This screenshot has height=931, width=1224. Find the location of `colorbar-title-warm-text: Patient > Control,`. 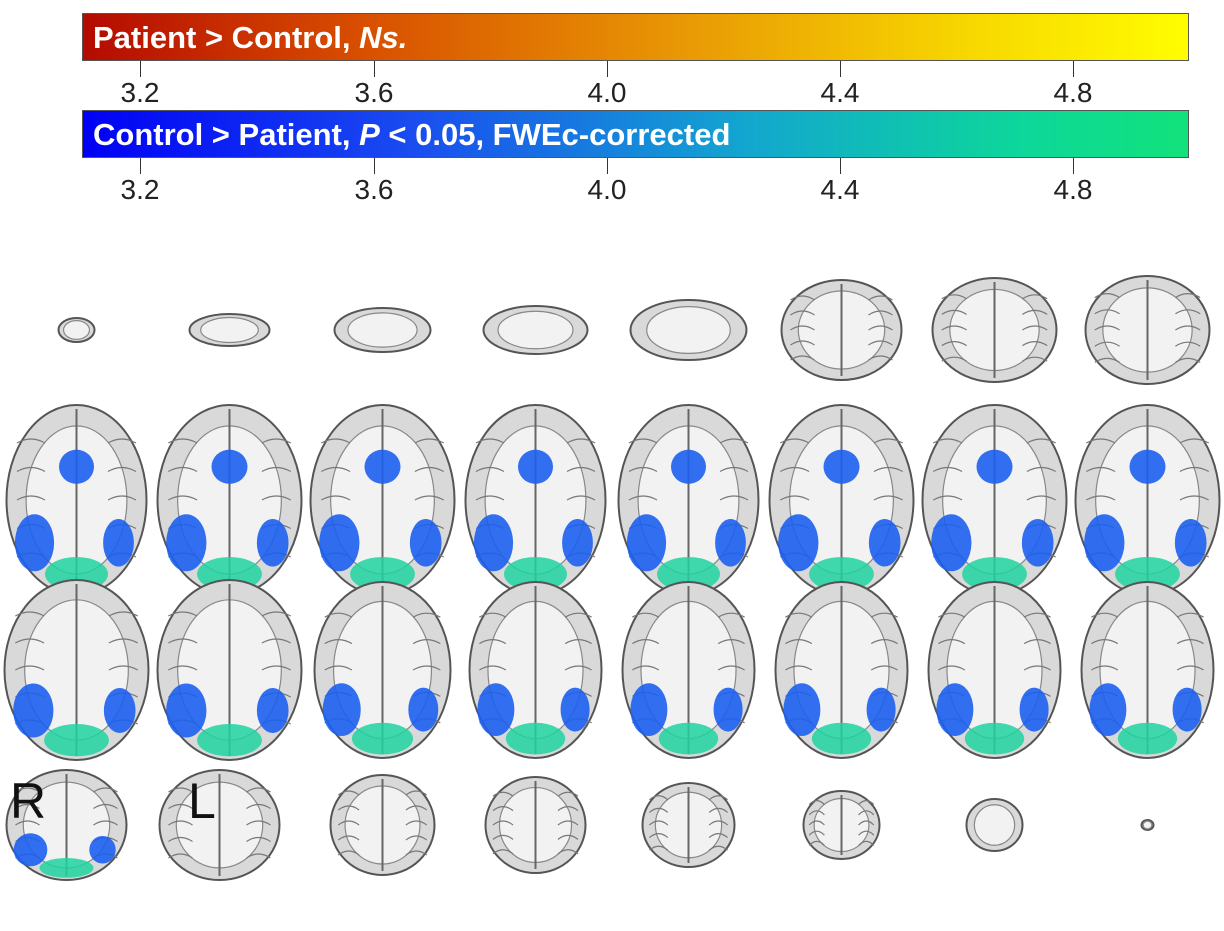

colorbar-title-warm-text: Patient > Control, is located at coordinates (226, 37).